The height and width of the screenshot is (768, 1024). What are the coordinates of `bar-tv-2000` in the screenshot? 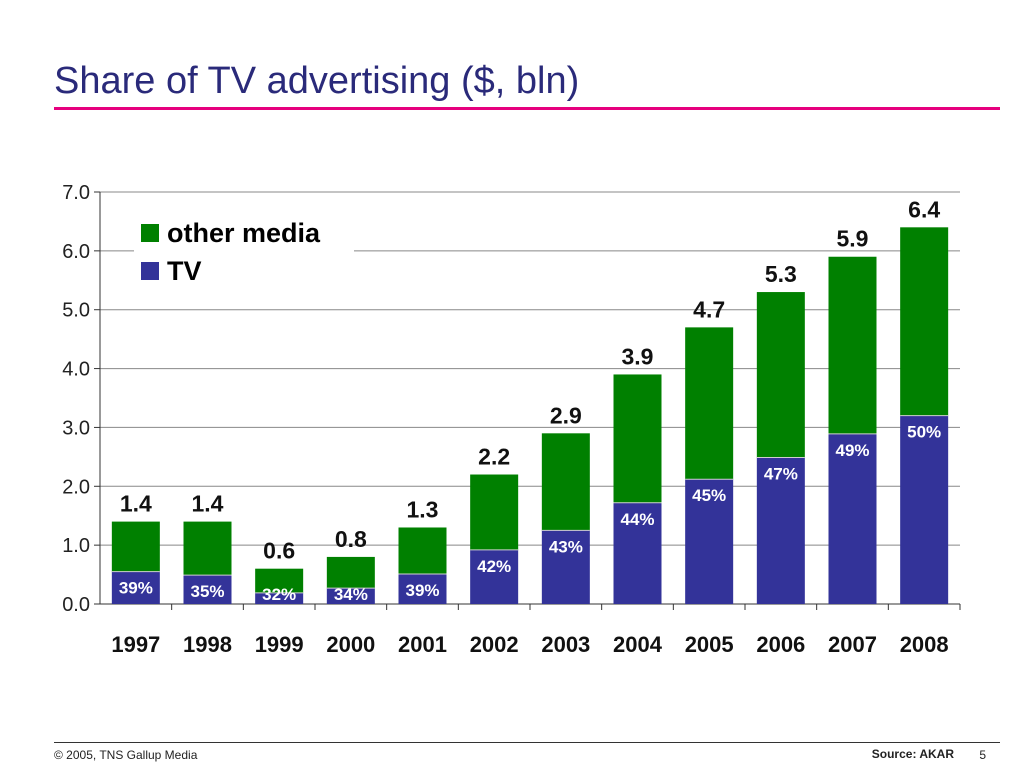 It's located at (350, 596).